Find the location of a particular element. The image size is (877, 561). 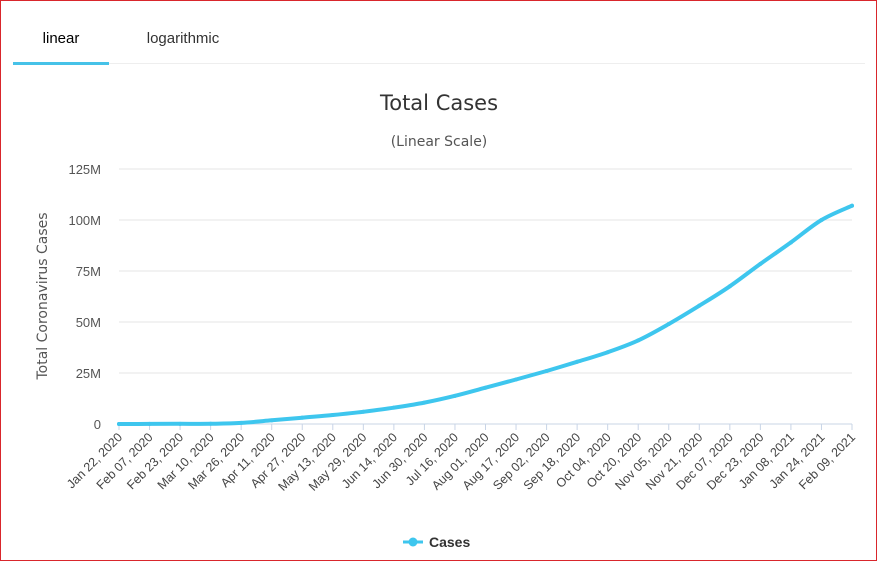

tab-linear: linear is located at coordinates (61, 42).